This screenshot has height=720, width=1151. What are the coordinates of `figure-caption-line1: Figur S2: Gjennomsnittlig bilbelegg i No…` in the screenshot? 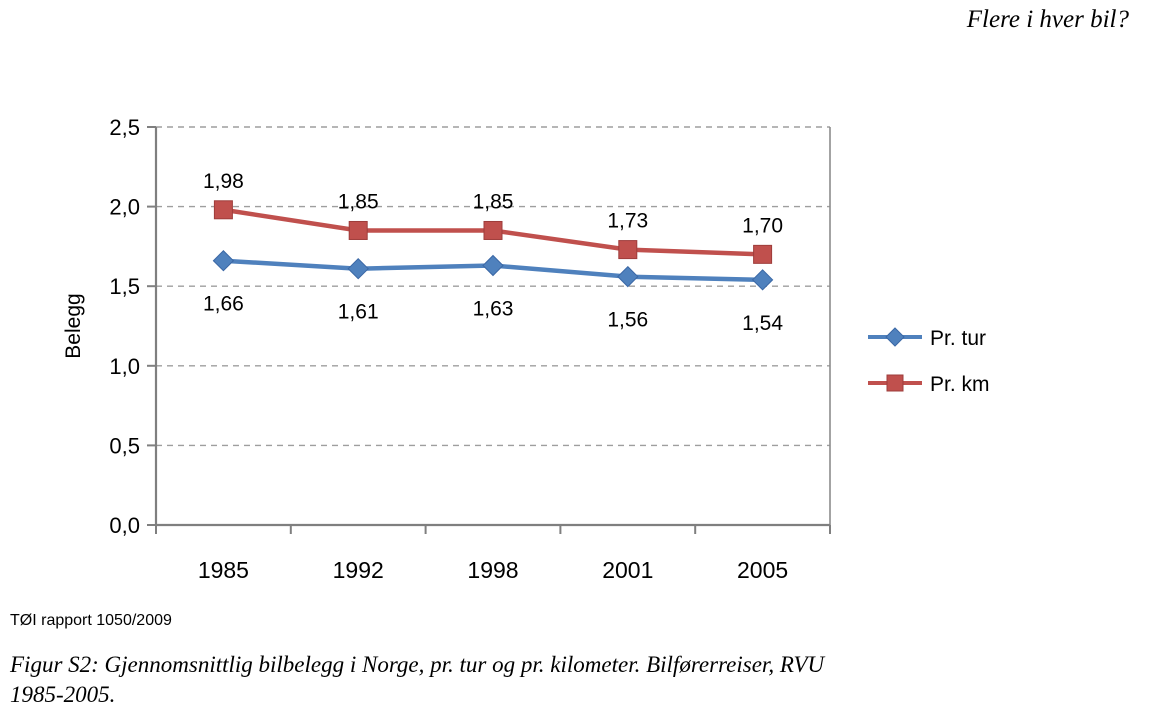 It's located at (417, 664).